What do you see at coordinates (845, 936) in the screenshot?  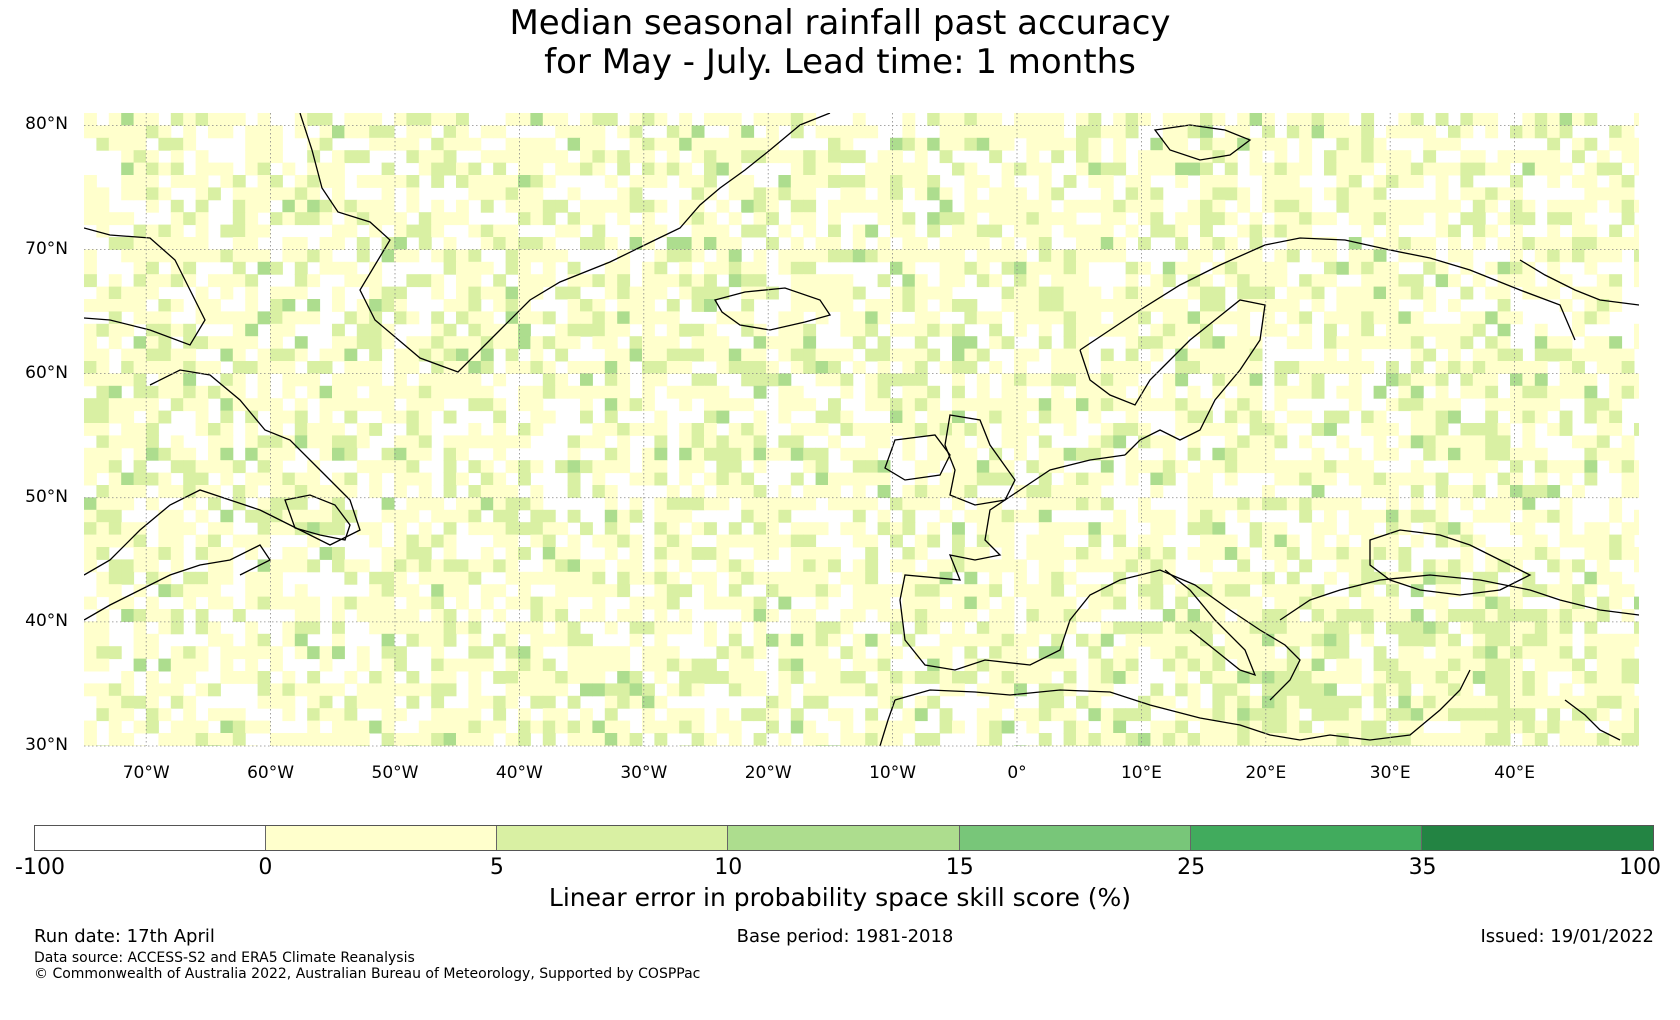 I see `base-period: Base period: 1981-2018` at bounding box center [845, 936].